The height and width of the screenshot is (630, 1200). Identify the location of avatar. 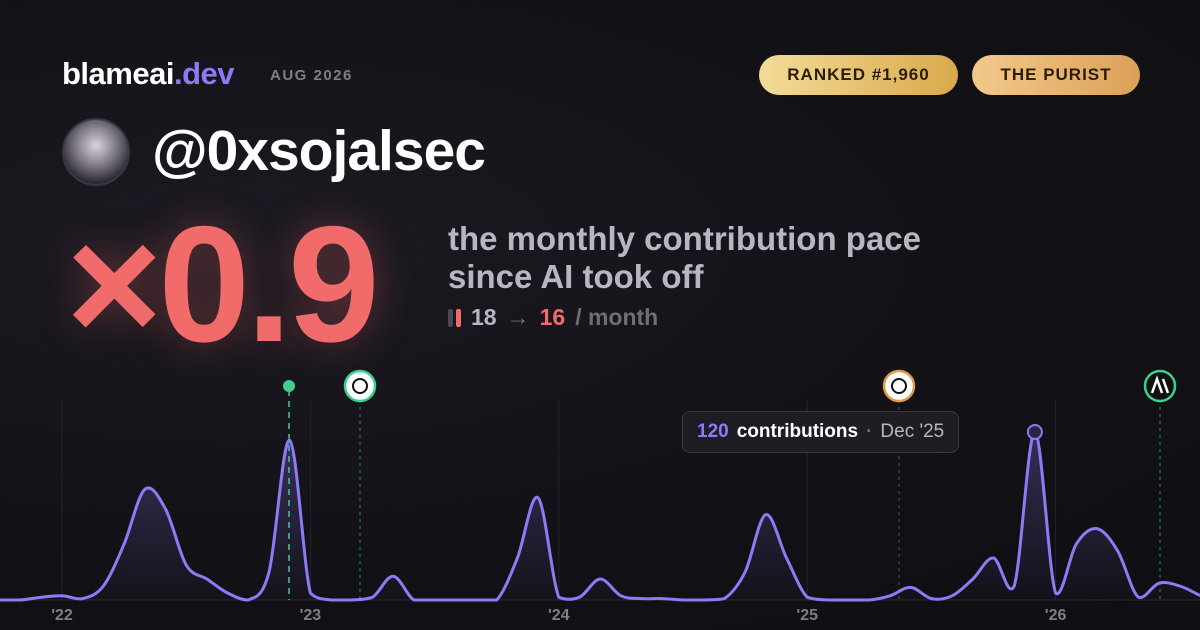
(96, 152).